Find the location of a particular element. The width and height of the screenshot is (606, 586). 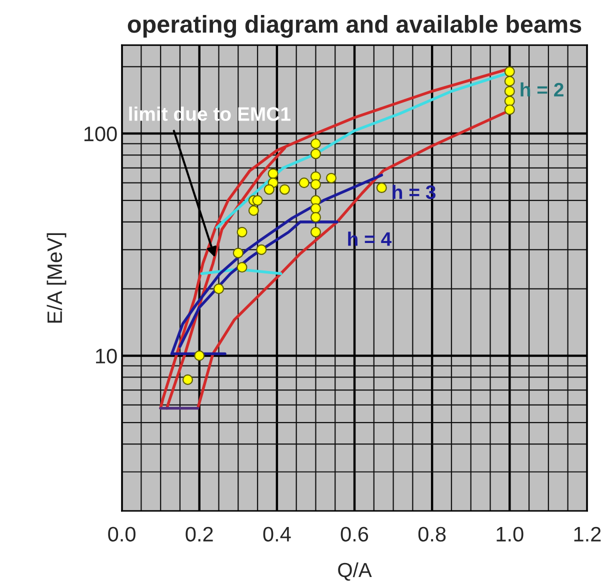

x-tick-label: 0.4 is located at coordinates (277, 534).